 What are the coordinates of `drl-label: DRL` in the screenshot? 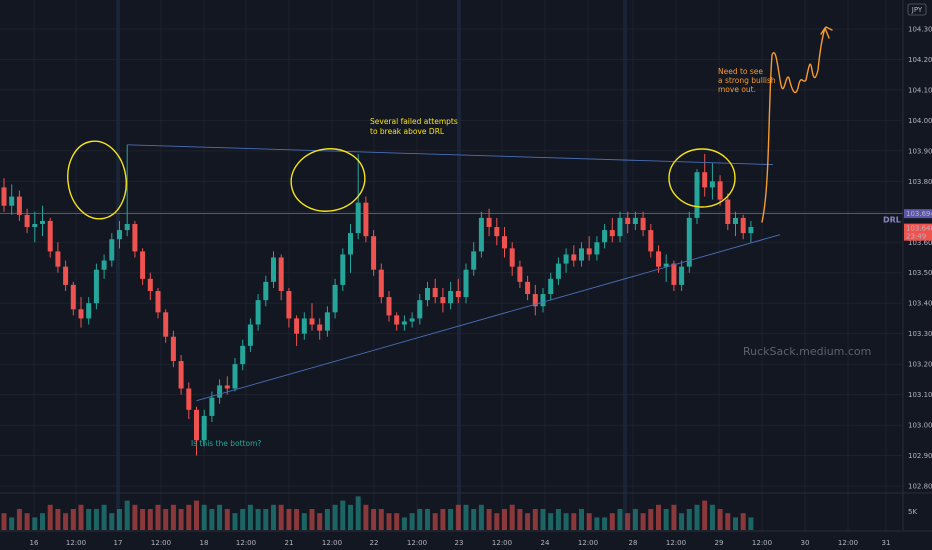 It's located at (892, 220).